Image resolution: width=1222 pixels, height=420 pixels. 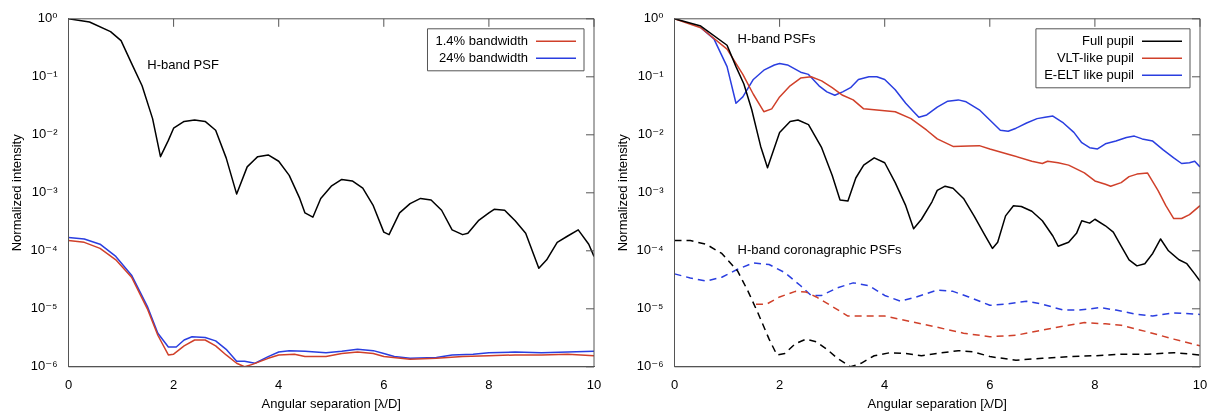 I want to click on legend-label: 24% bandwidth, so click(x=483, y=57).